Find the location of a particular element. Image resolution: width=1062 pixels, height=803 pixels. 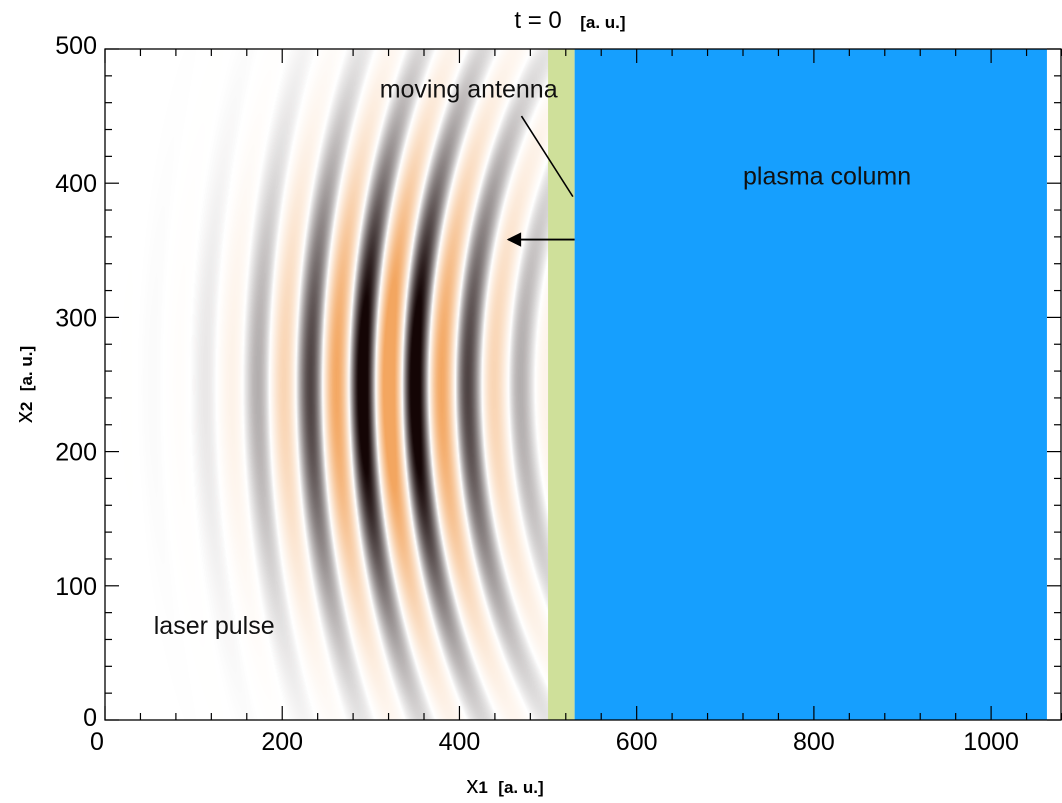

x-tick-label: 200 is located at coordinates (282, 742).